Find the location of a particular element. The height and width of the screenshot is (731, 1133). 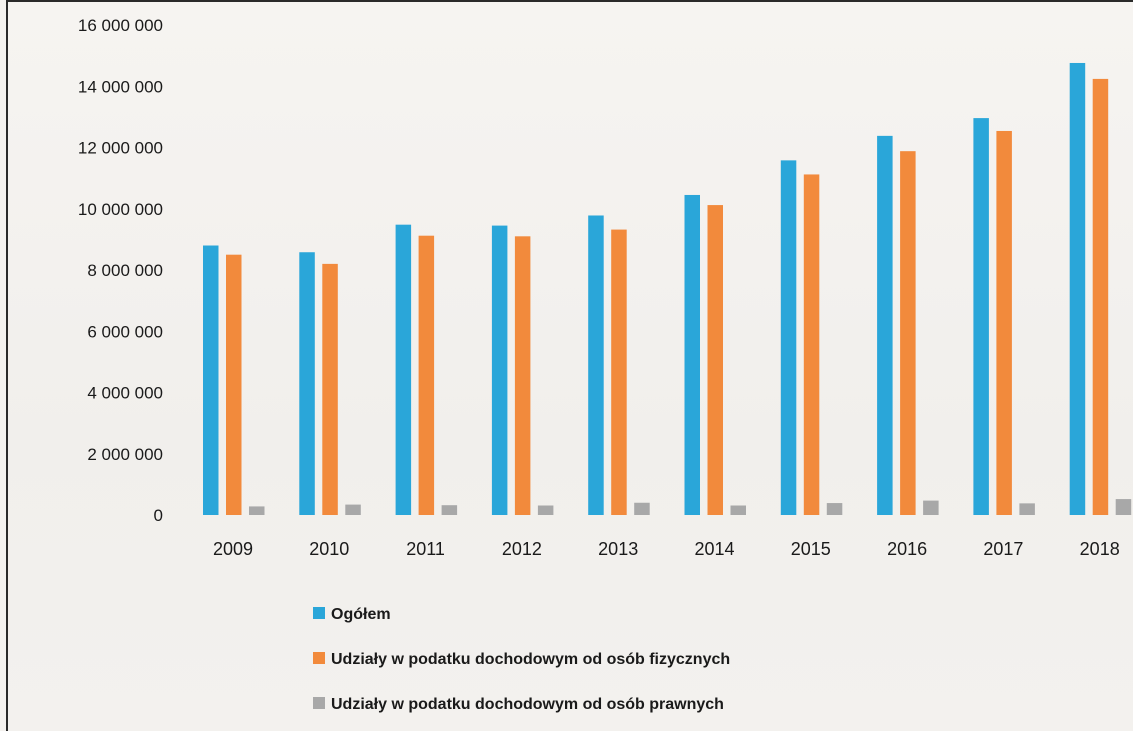

y-tick-label: 4 000 000 is located at coordinates (125, 393).